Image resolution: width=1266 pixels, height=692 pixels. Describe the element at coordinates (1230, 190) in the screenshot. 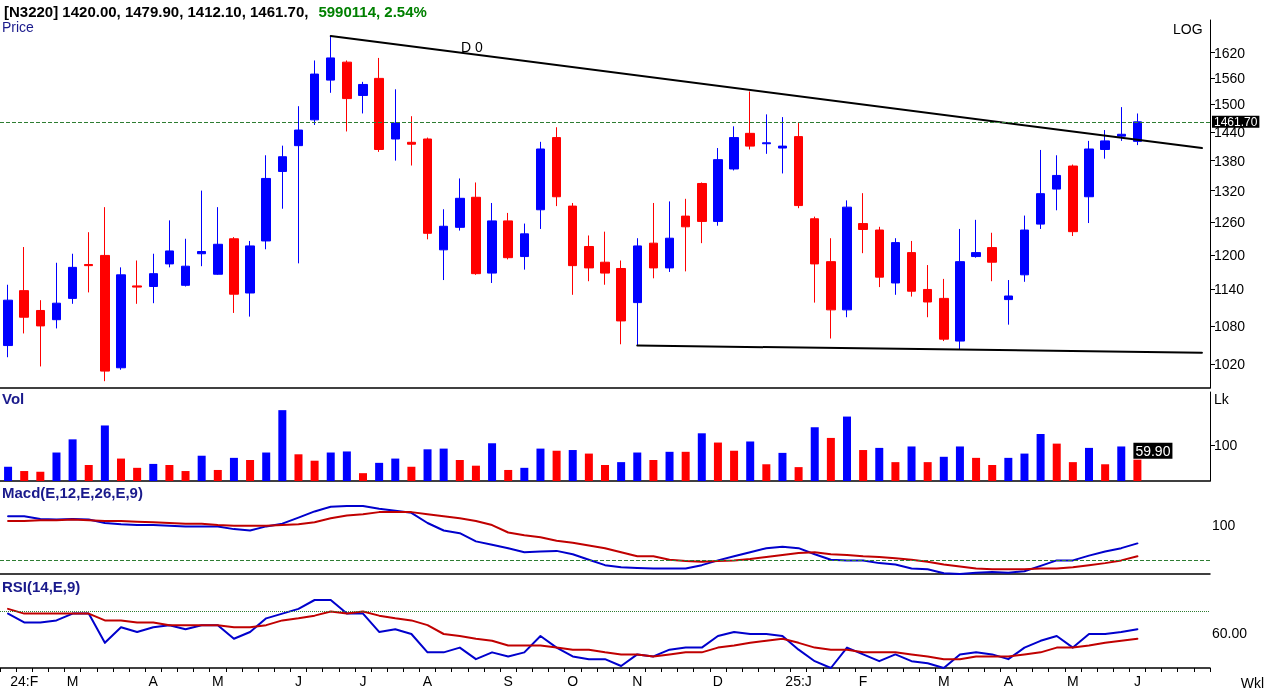

I see `y-tick-label: 1320` at that location.